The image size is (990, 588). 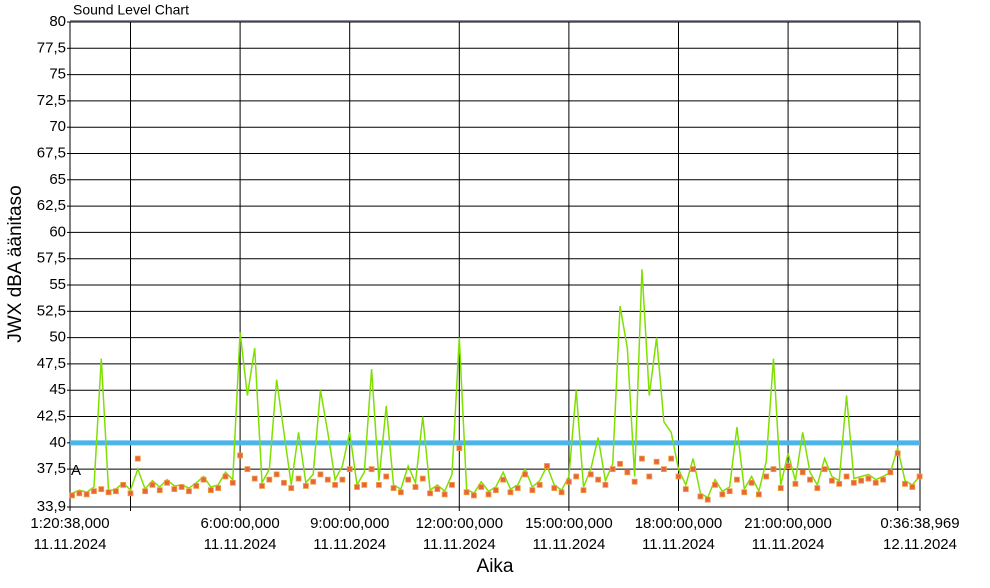 I want to click on y-tick-label: 77,5, so click(x=51, y=47).